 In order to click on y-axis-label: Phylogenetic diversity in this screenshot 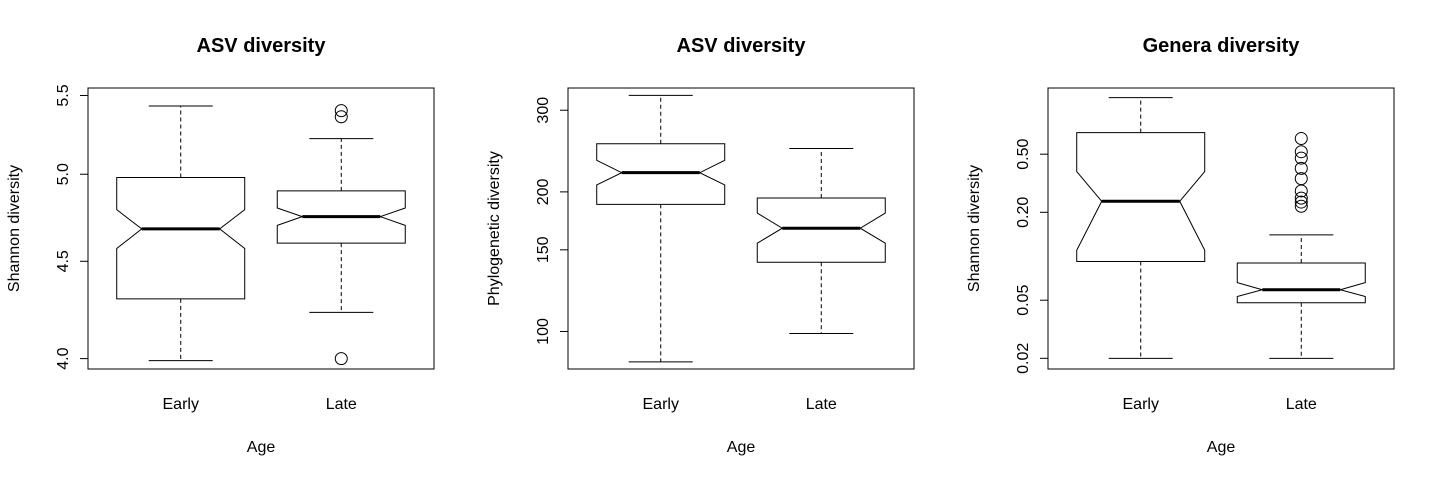, I will do `click(494, 228)`.